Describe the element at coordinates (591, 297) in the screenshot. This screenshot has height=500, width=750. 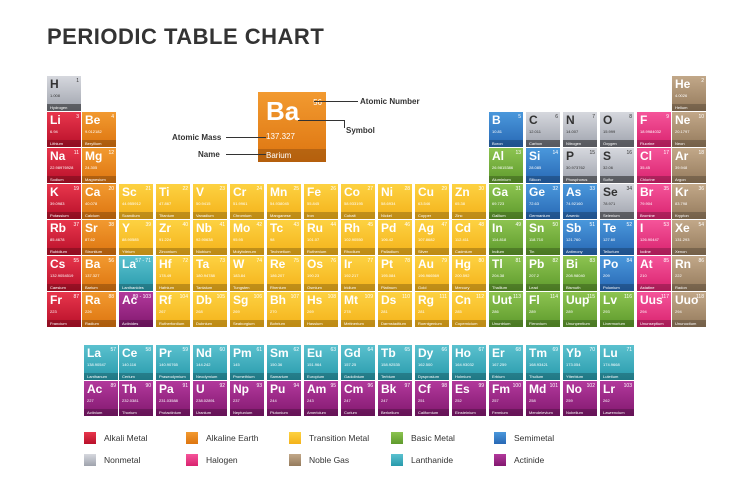
I see `element-number: 115` at that location.